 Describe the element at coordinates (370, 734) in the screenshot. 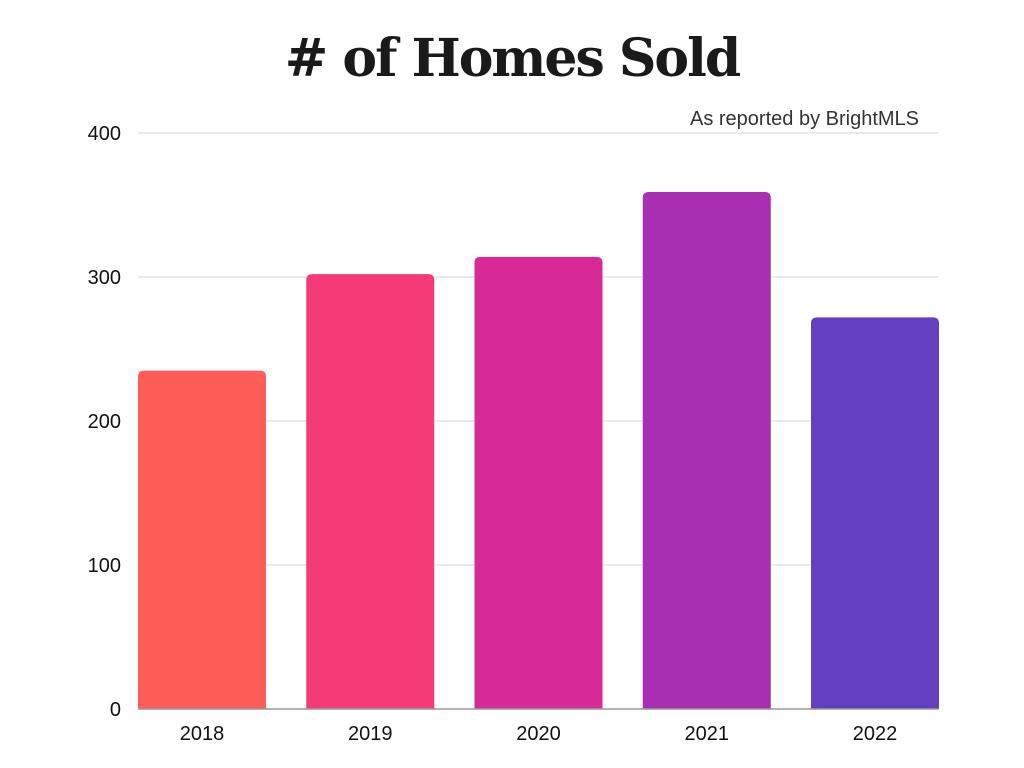

I see `x-tick-label-2019: 2019` at that location.